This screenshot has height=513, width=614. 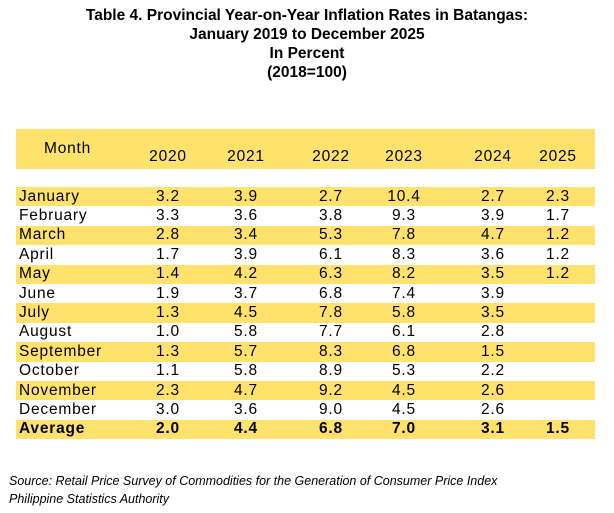 I want to click on table-row: July 1.3 4.5 7.8 5.8 3.5, so click(x=305, y=313).